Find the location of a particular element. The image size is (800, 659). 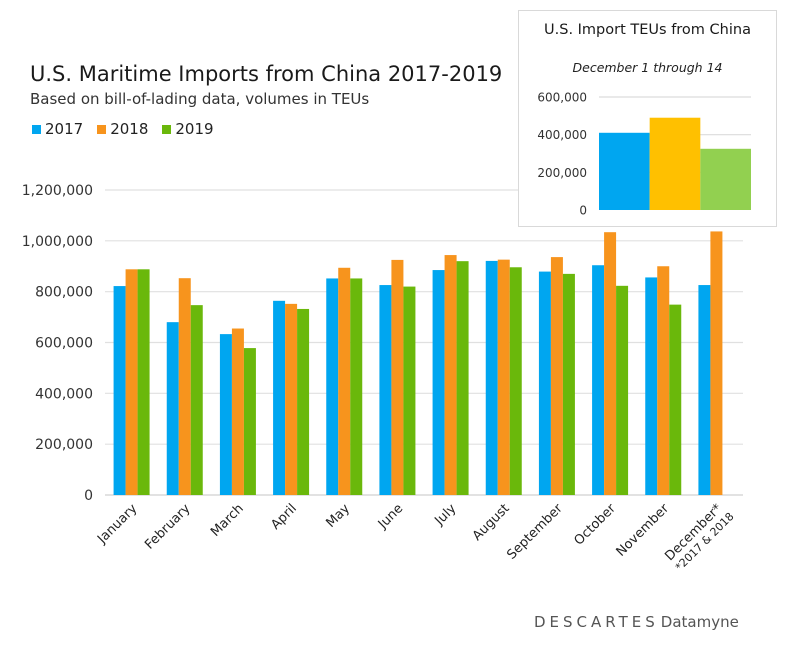

bar-2018-november is located at coordinates (663, 380).